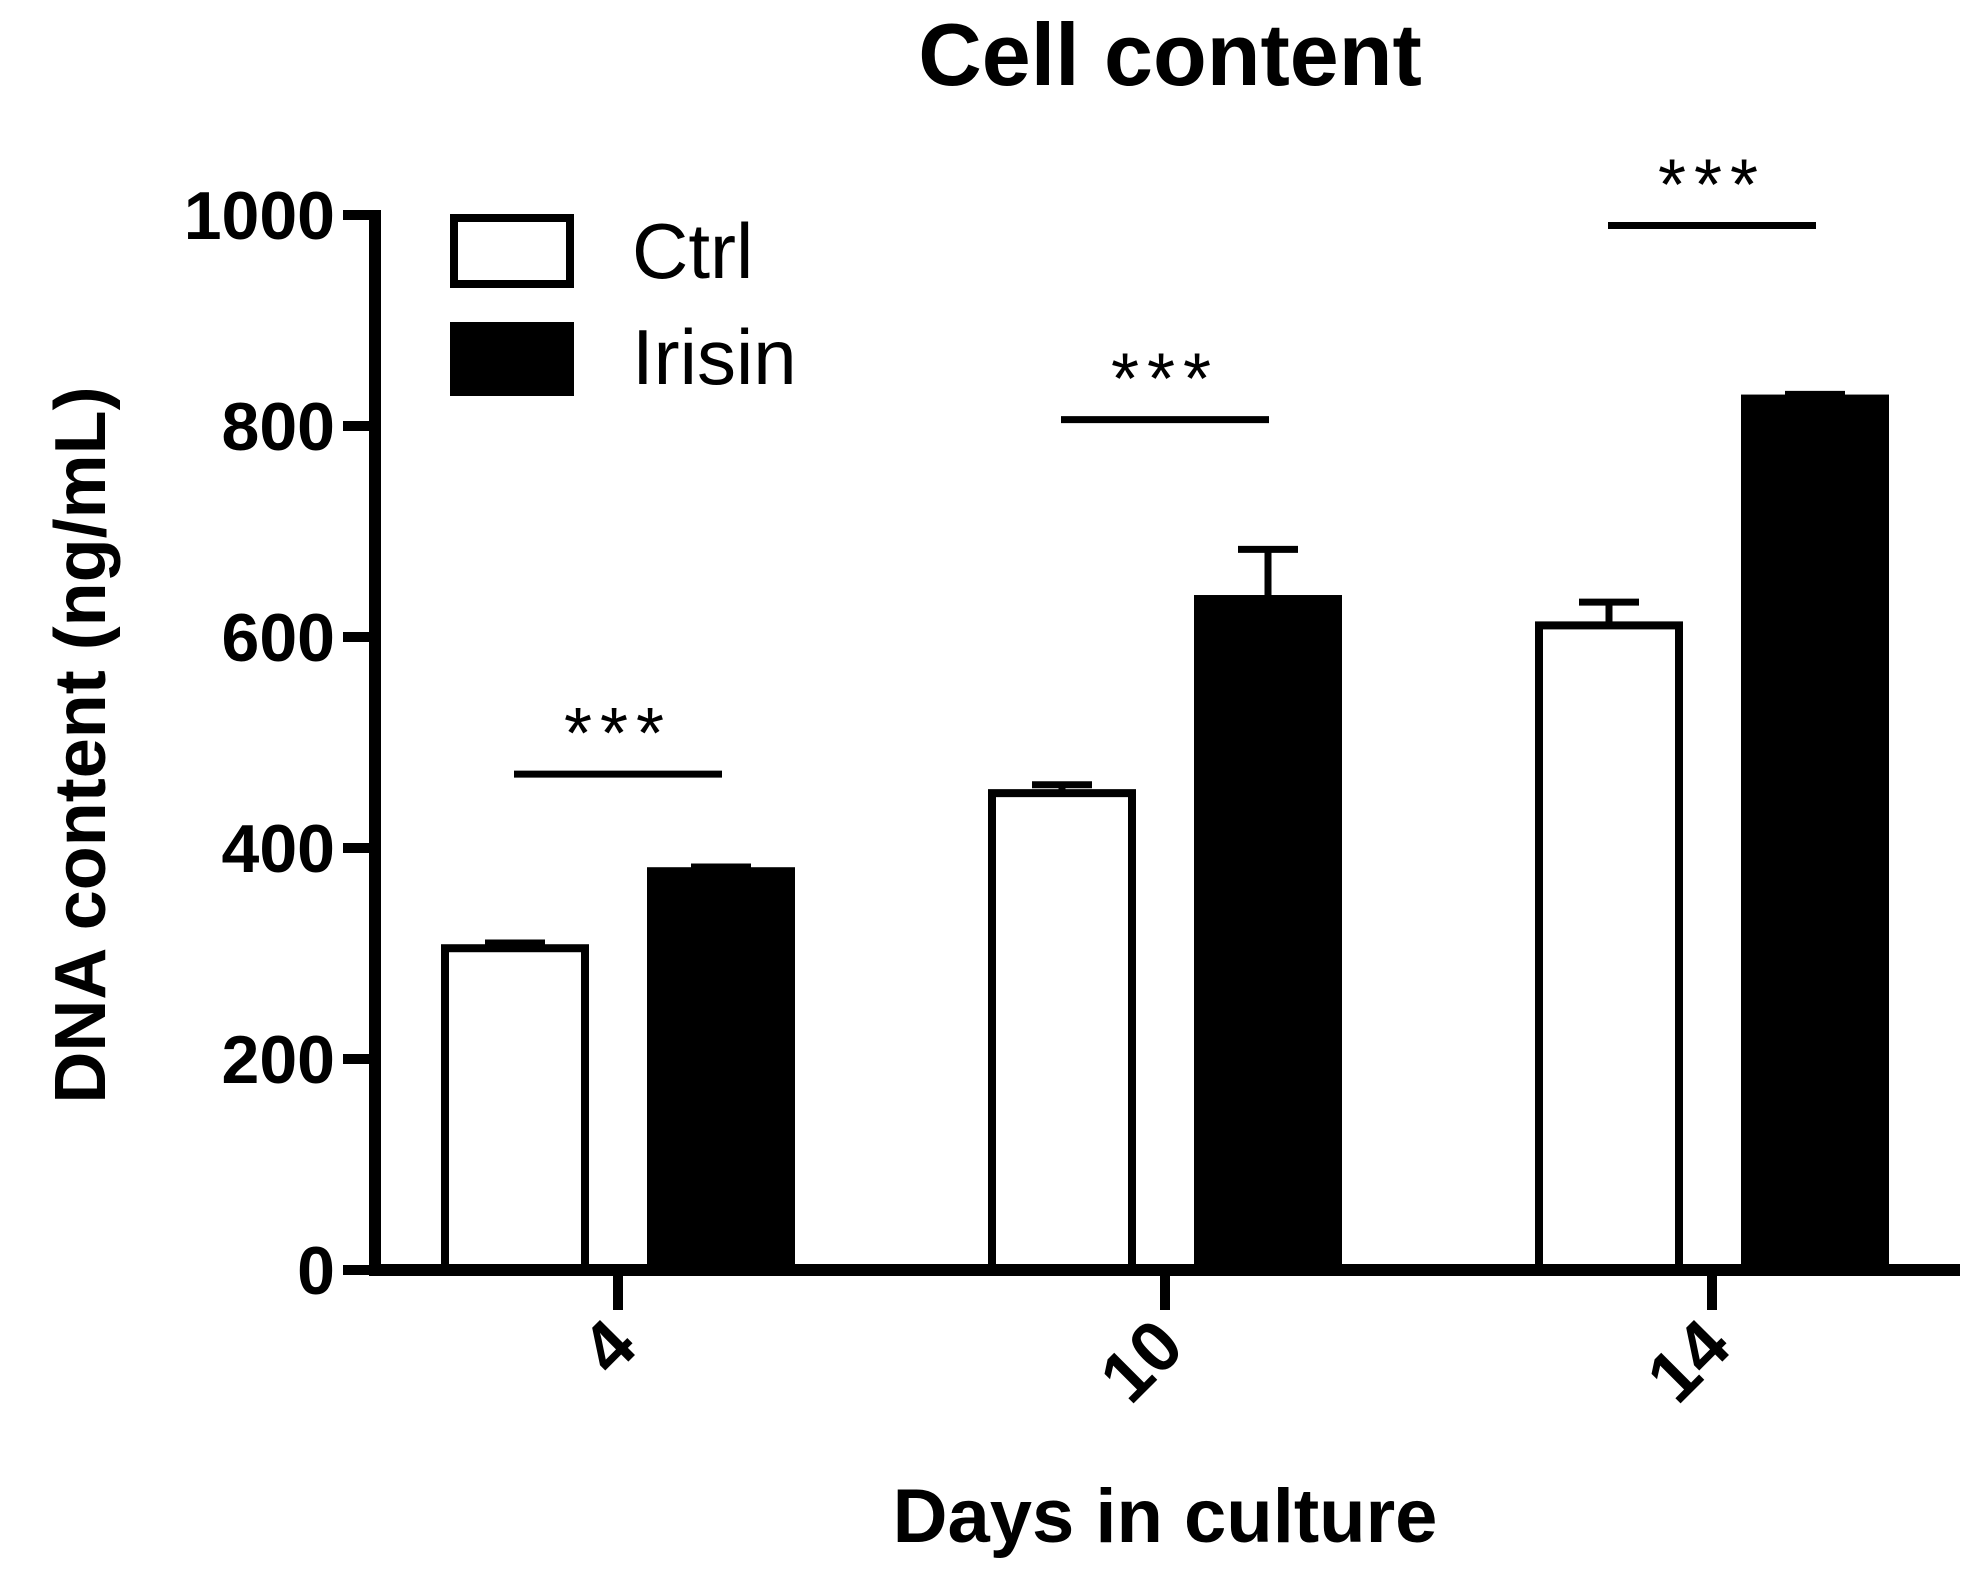  I want to click on legend-swatch-irisin, so click(512, 359).